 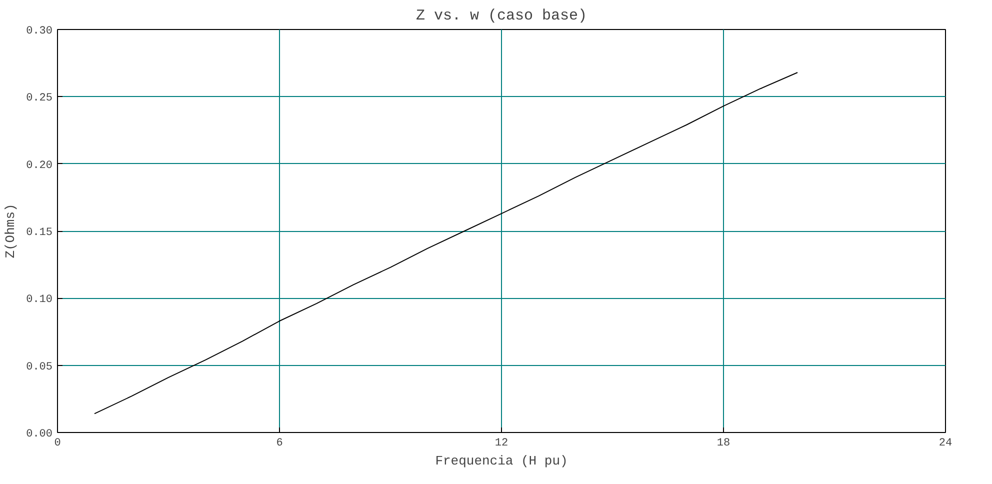 I want to click on x-tick-label: 18, so click(x=723, y=444).